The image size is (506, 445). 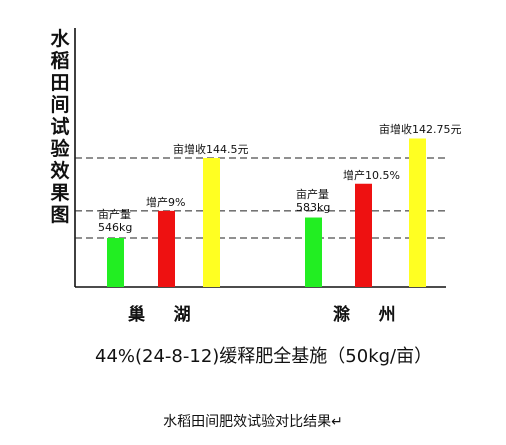 I want to click on bar-annotation-line: 583kg, so click(x=313, y=207).